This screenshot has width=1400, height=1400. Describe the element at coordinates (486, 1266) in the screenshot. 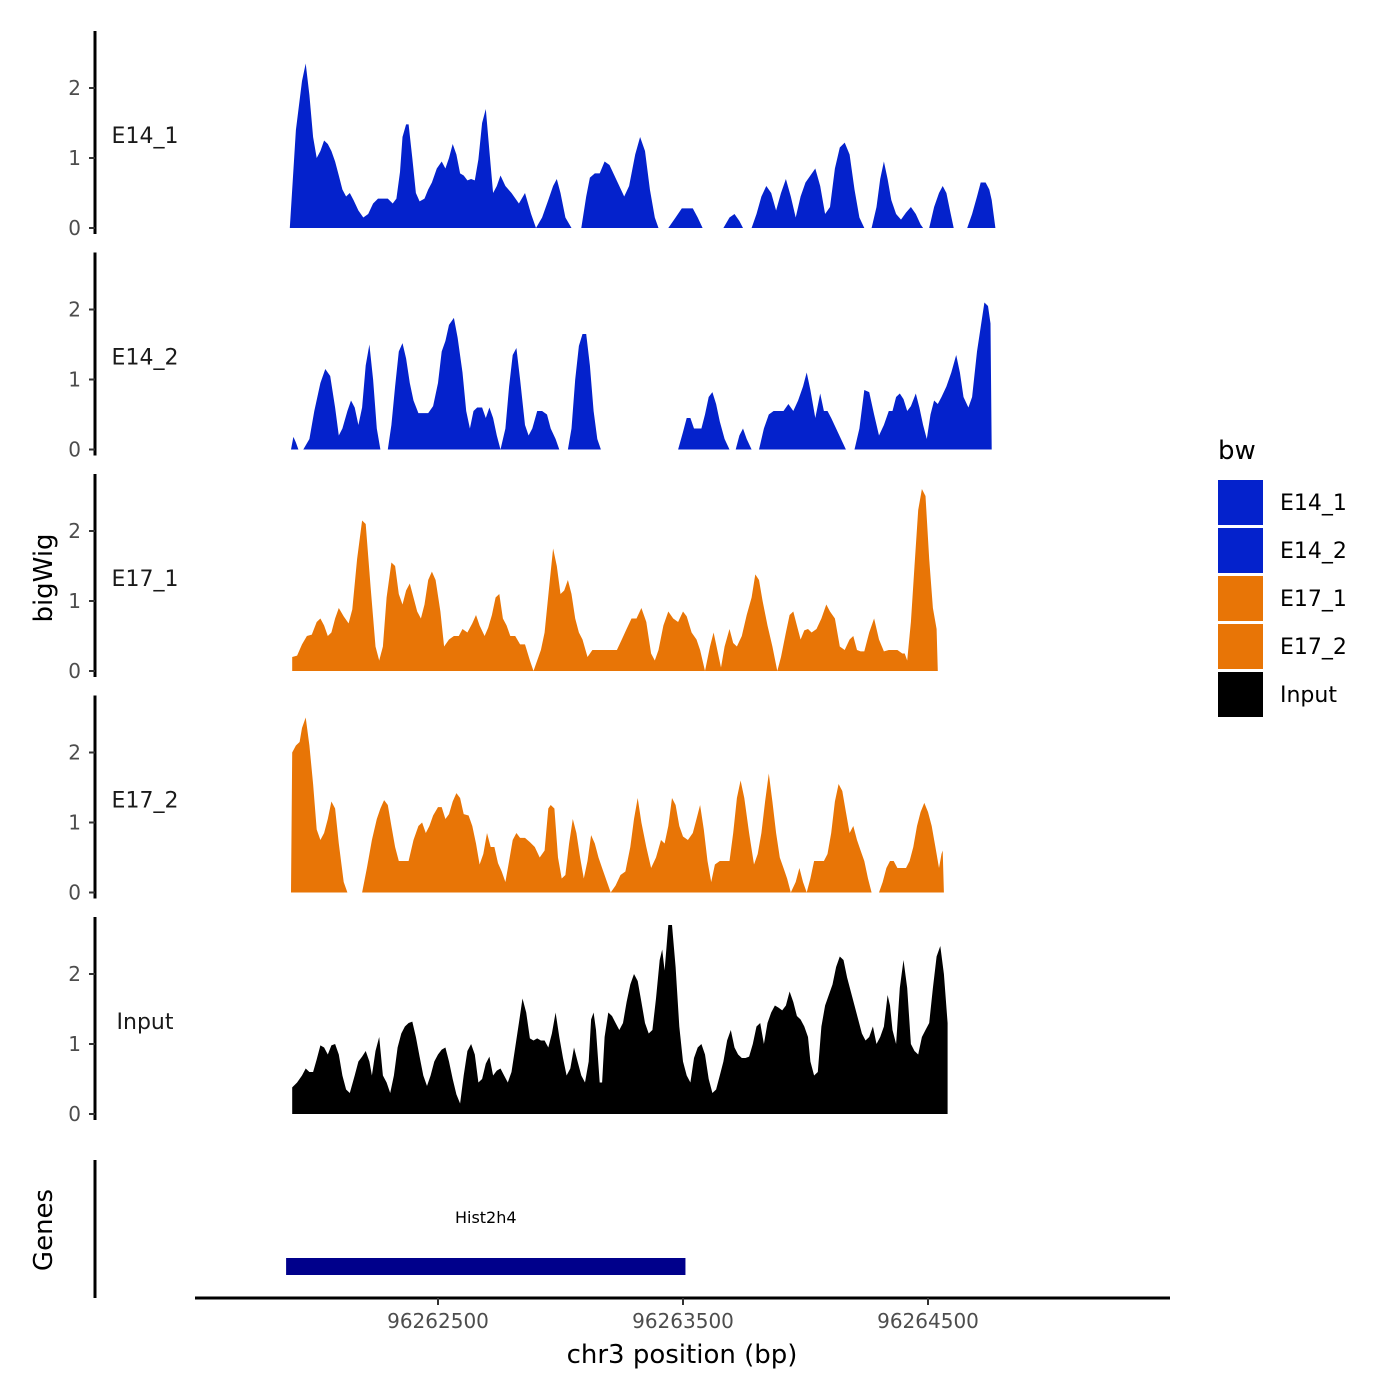

I see `gene-body` at that location.